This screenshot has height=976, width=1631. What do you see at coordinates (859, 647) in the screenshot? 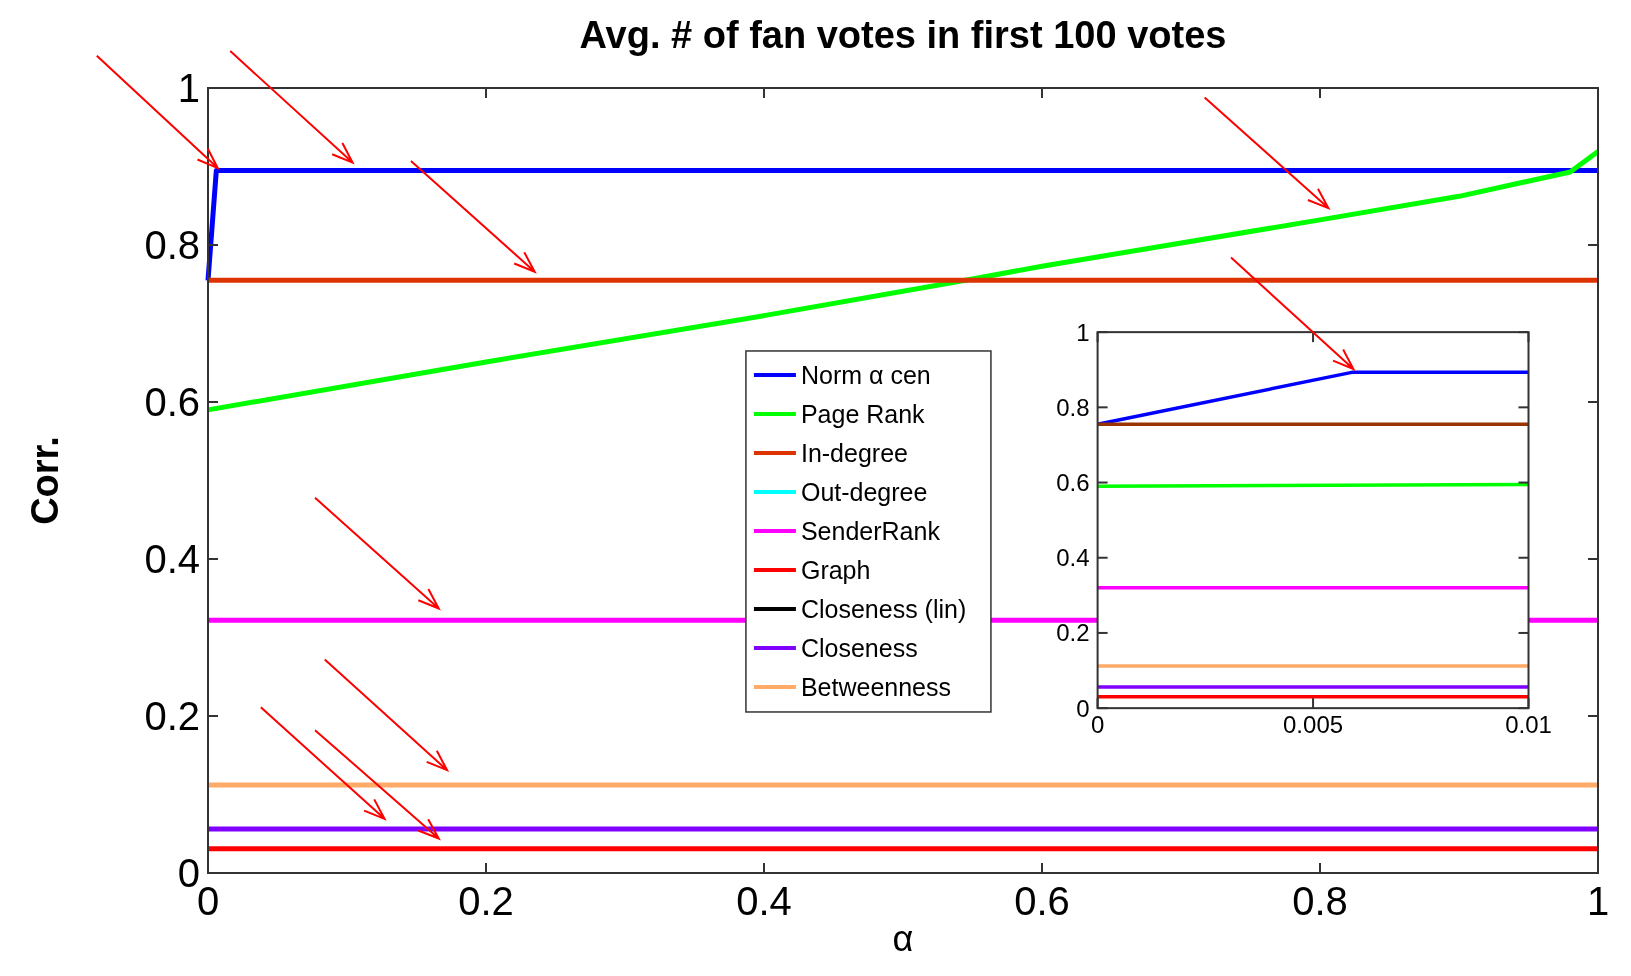
I see `legend-label: Closeness` at bounding box center [859, 647].